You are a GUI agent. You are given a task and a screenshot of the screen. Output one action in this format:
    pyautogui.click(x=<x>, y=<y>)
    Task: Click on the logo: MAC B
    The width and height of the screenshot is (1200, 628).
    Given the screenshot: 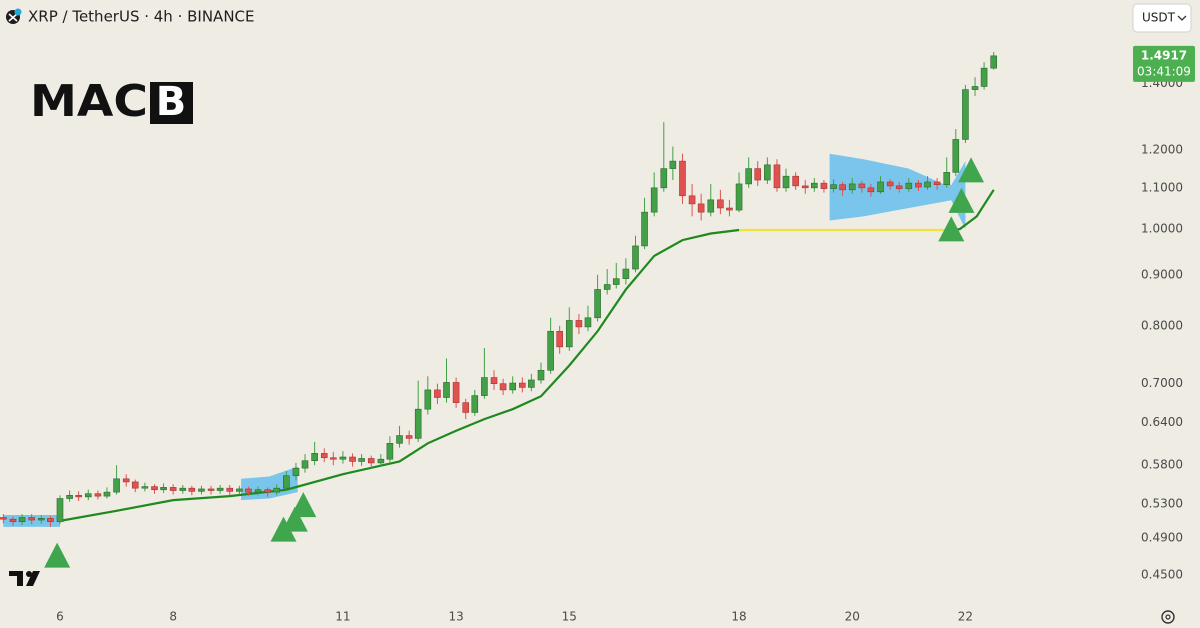 What is the action you would take?
    pyautogui.click(x=111, y=101)
    